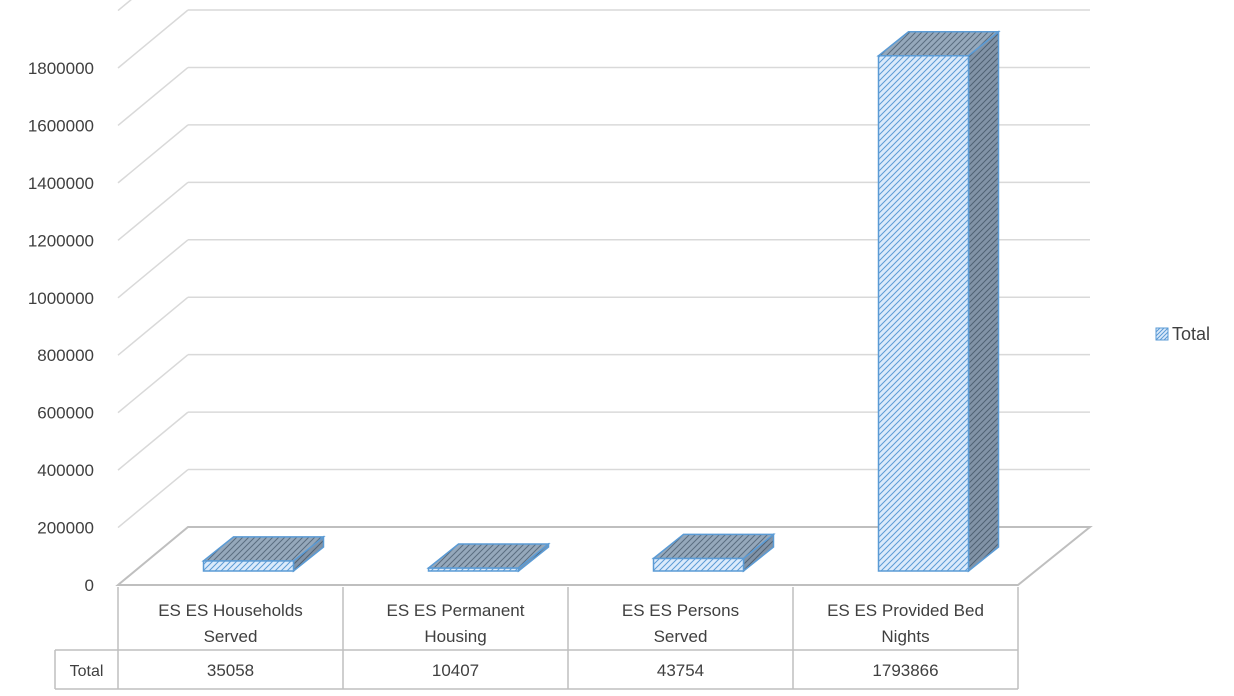  Describe the element at coordinates (87, 671) in the screenshot. I see `table-row-label: Total` at that location.